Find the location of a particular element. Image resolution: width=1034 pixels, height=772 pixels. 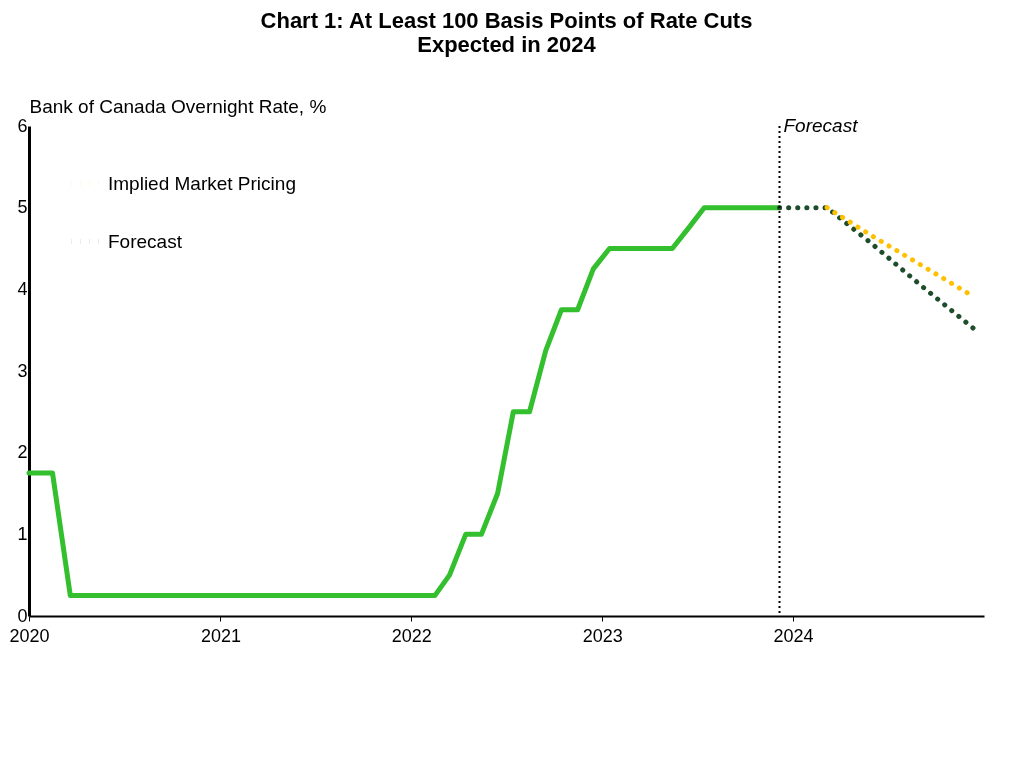

y-tick-label: 2 is located at coordinates (22, 452).